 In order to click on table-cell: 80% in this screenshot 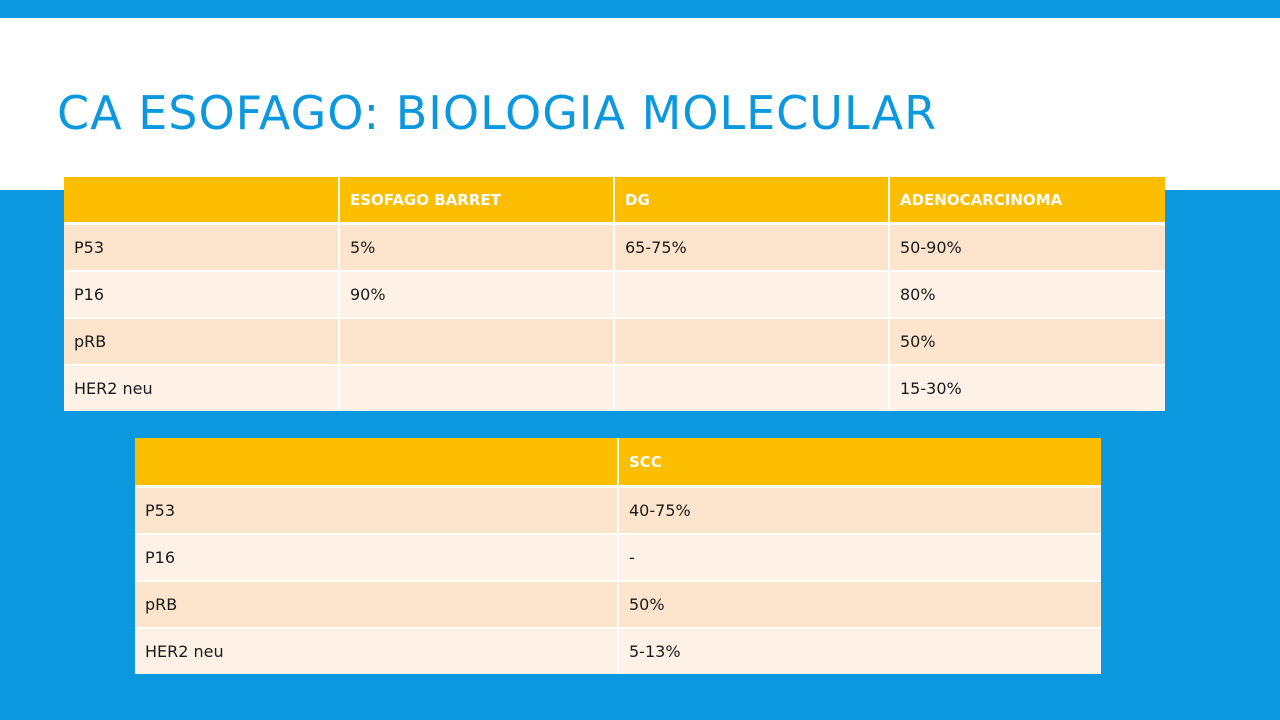, I will do `click(1027, 295)`.